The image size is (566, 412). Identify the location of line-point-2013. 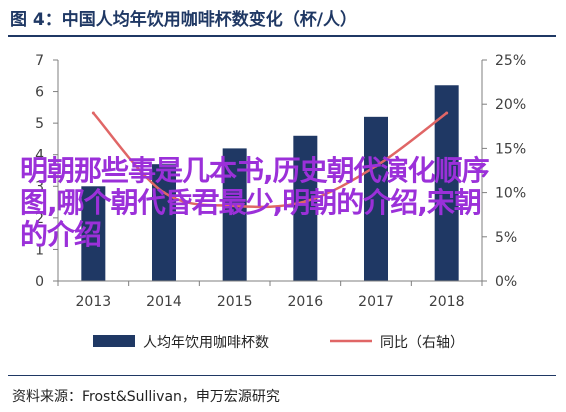
(93, 113).